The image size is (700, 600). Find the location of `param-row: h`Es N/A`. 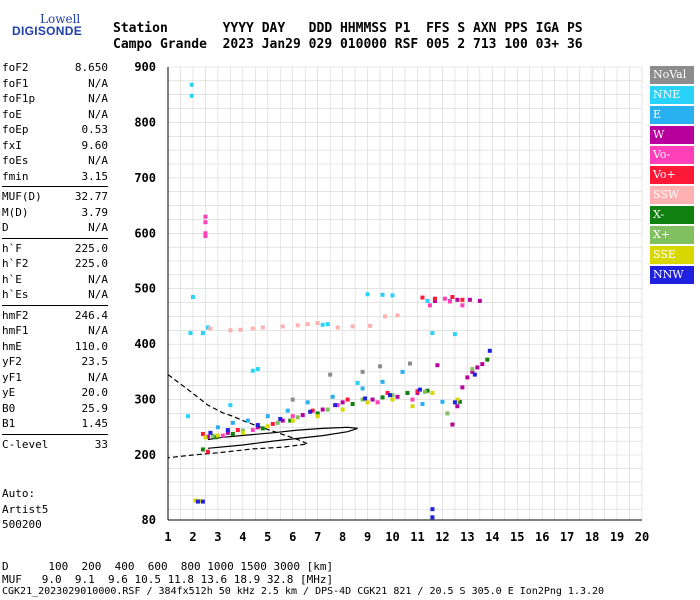

param-row: h`Es N/A is located at coordinates (55, 295).